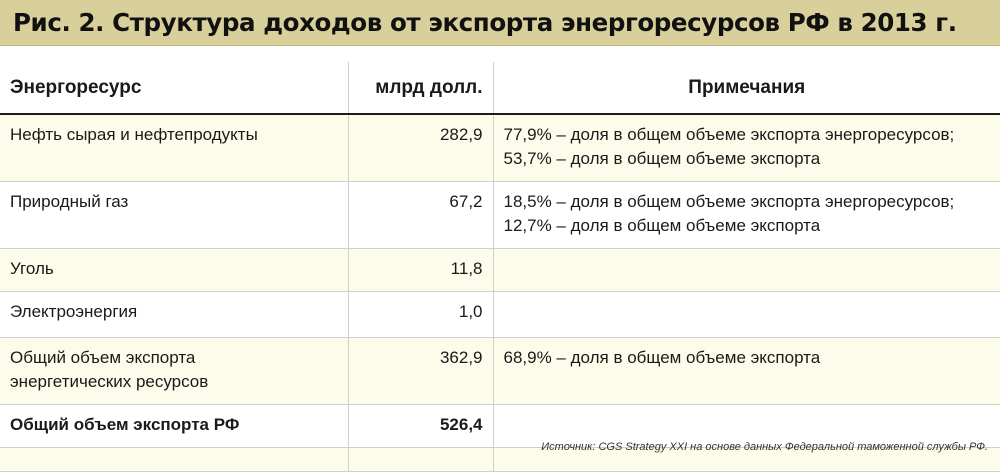 This screenshot has height=472, width=1000. Describe the element at coordinates (174, 148) in the screenshot. I see `resource-cell: Нефть сырая и нефтепродукты` at that location.